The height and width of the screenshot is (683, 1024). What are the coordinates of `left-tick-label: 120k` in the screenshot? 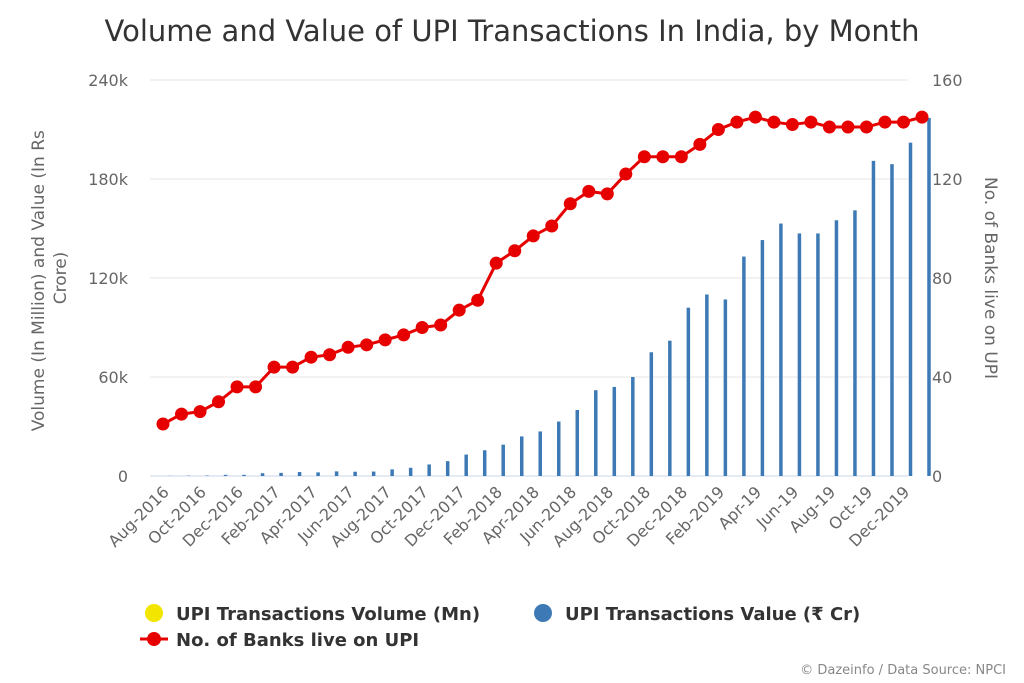 It's located at (108, 278).